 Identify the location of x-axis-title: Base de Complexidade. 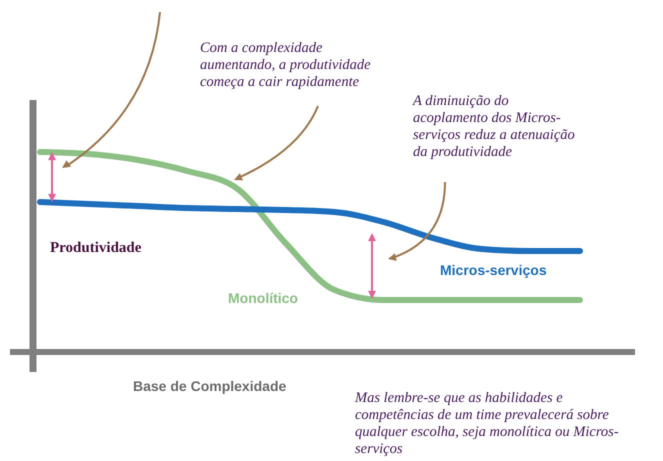
(209, 386).